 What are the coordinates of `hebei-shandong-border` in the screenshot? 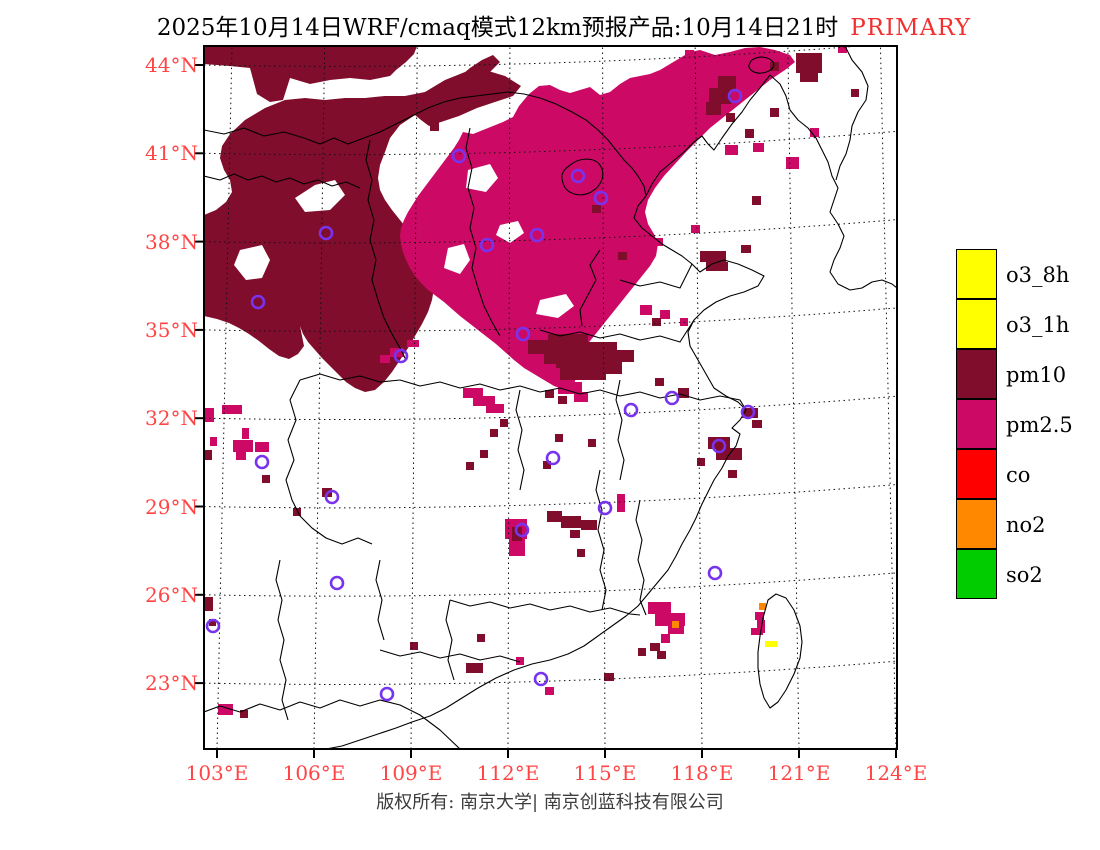 It's located at (590, 288).